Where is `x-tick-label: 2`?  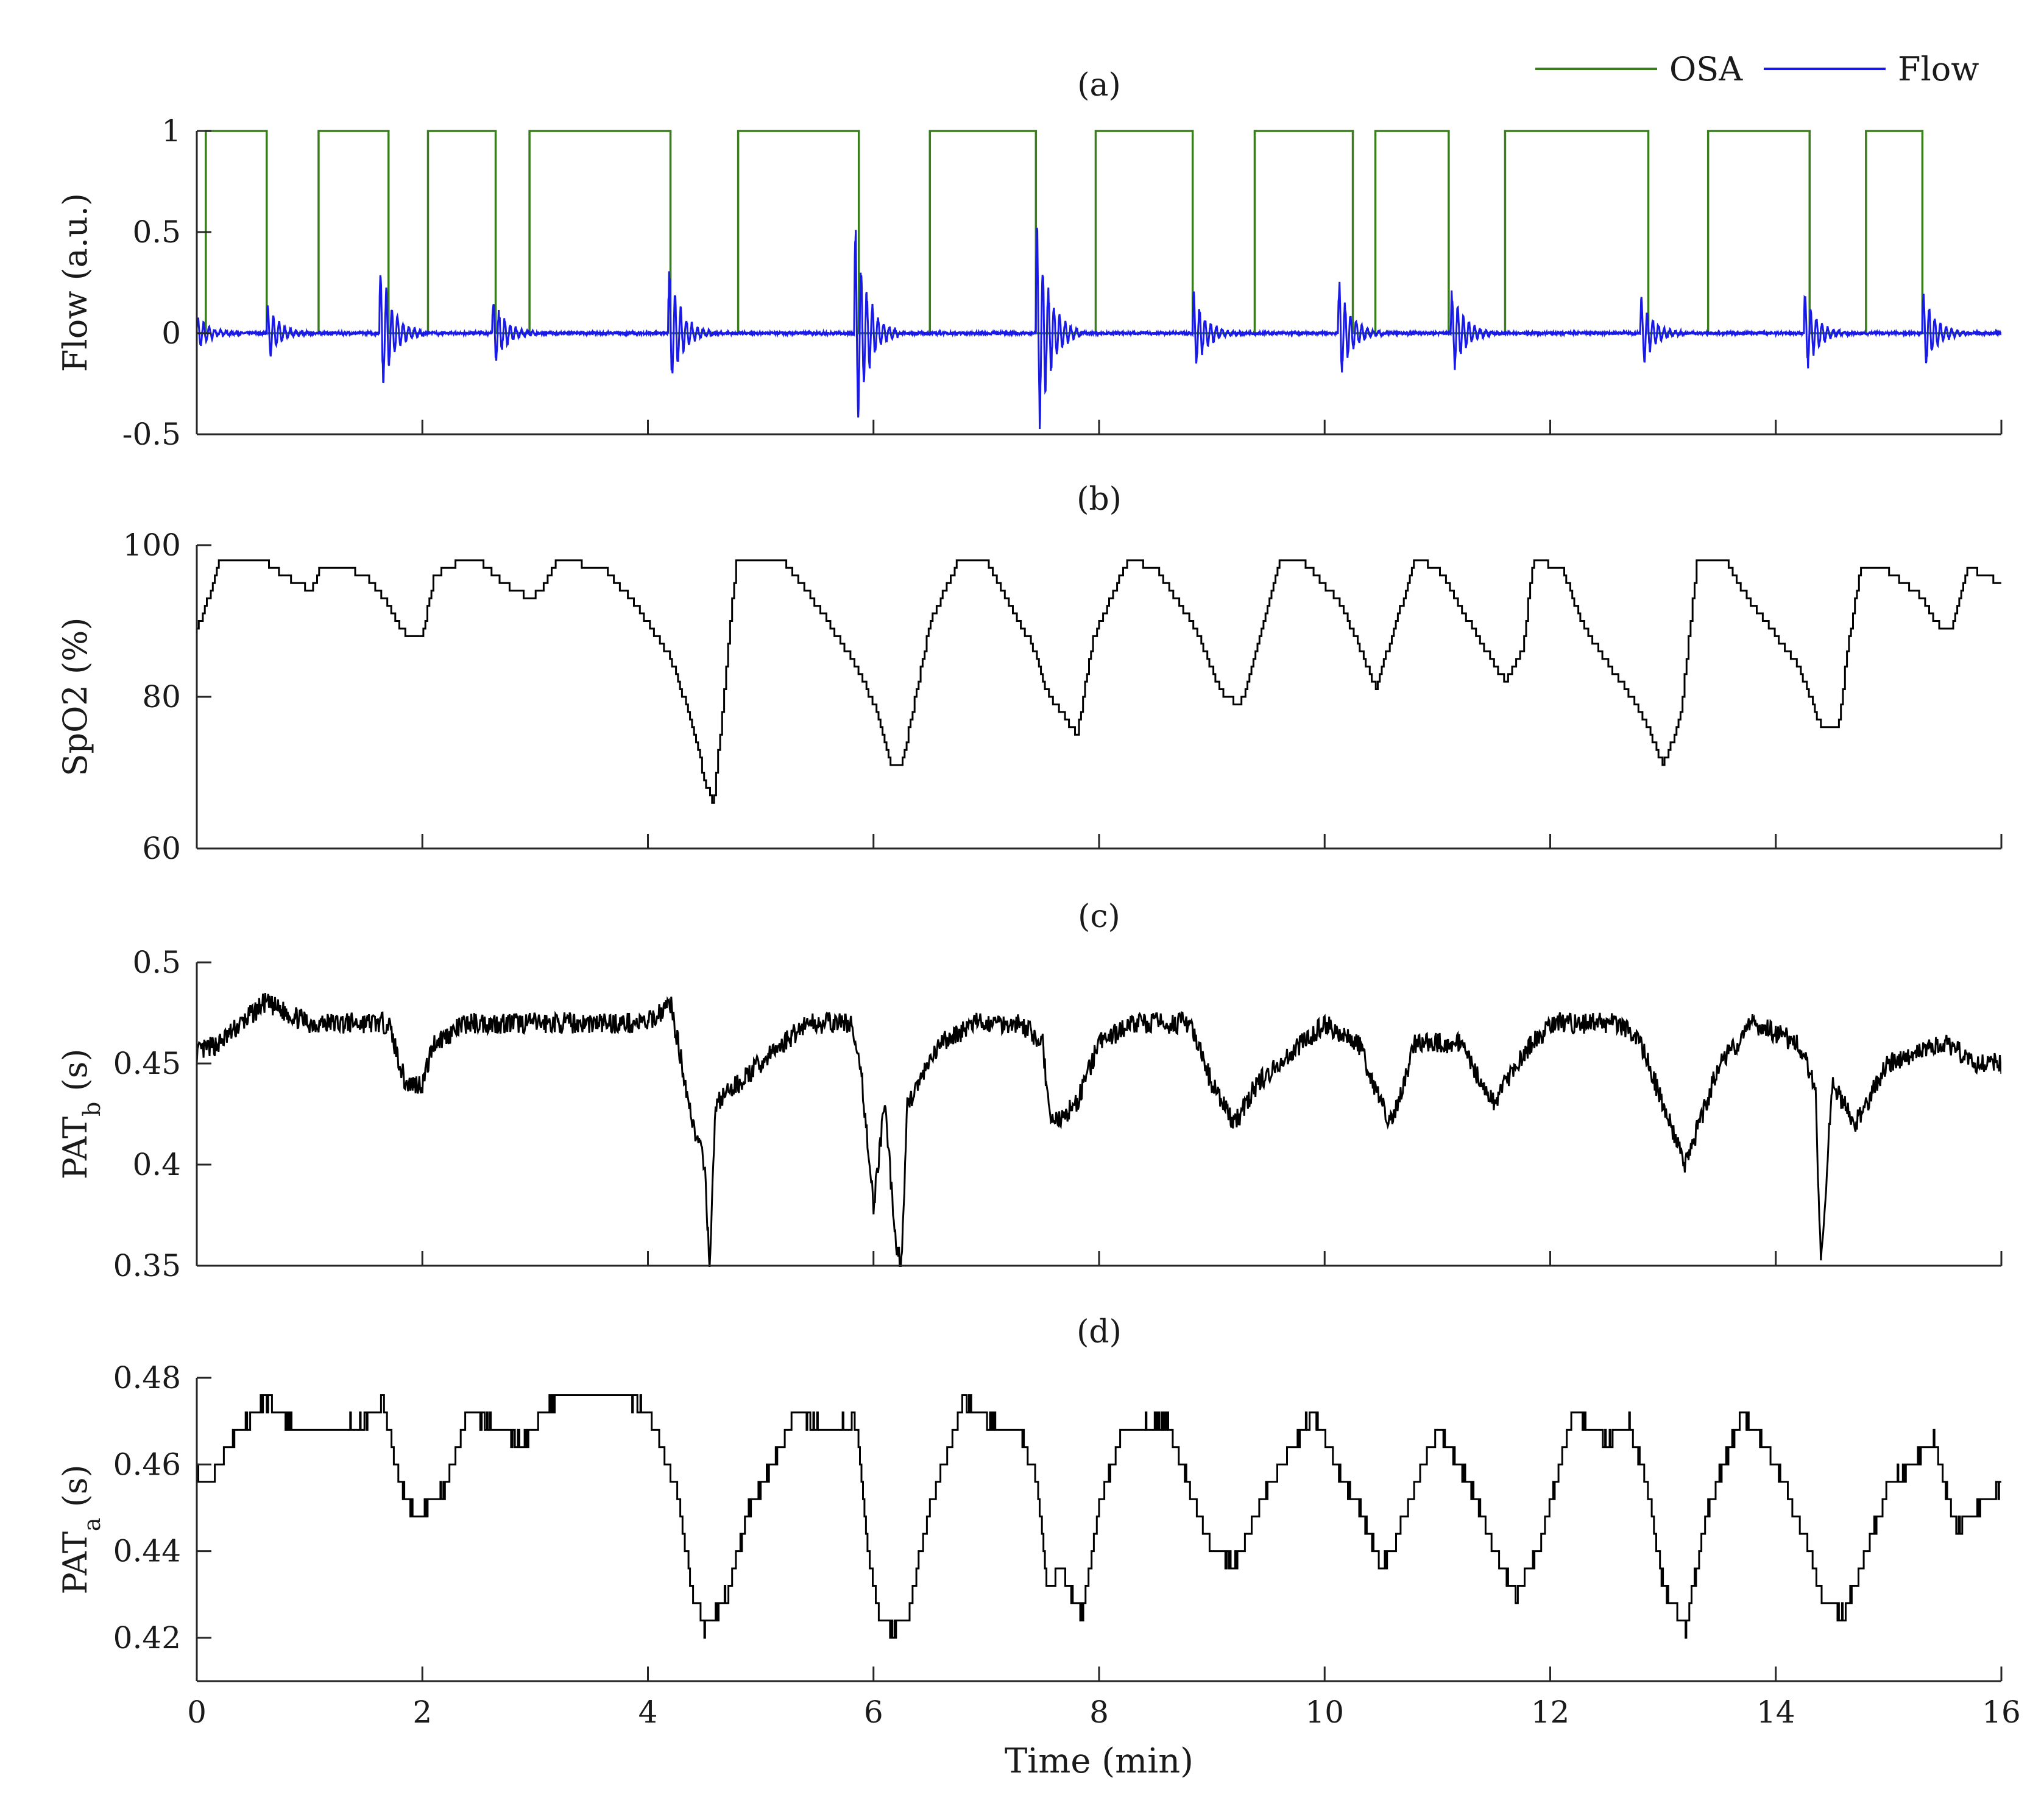 x-tick-label: 2 is located at coordinates (422, 1712).